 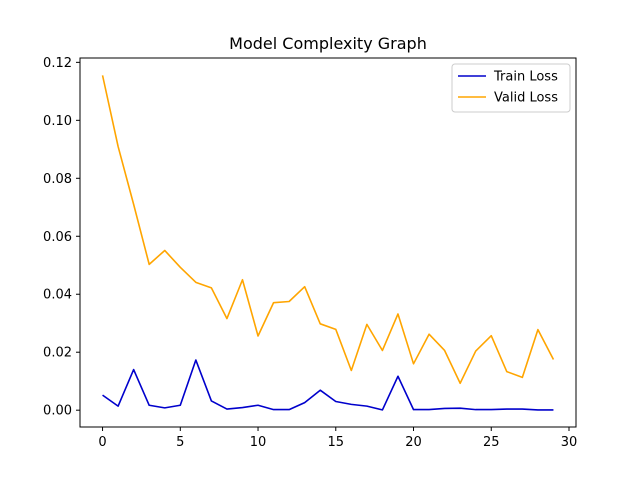 I want to click on legend-label-train-loss: Train Loss, so click(x=525, y=77).